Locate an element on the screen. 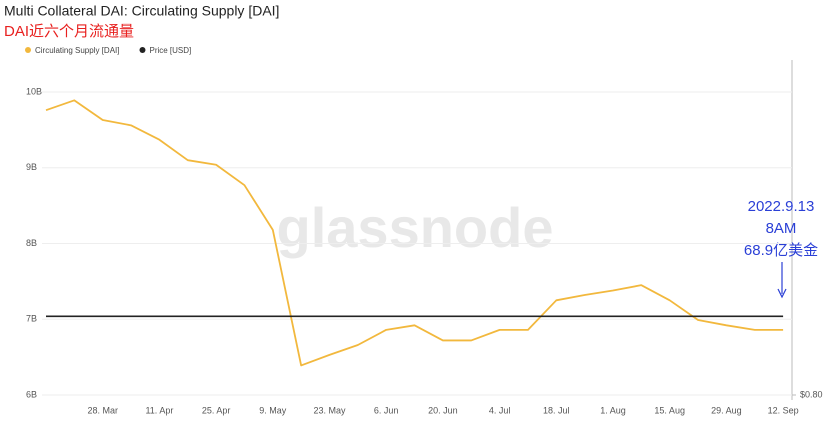 Image resolution: width=837 pixels, height=425 pixels. annotation: 8AM is located at coordinates (781, 228).